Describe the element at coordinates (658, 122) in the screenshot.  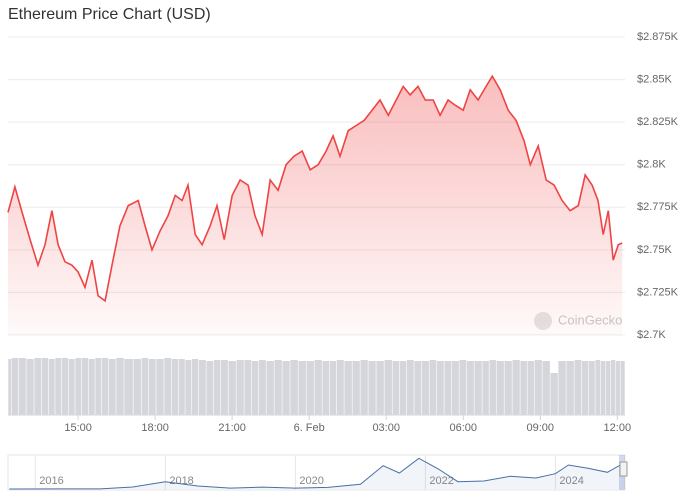
I see `y-tick-label: $2.825K` at that location.